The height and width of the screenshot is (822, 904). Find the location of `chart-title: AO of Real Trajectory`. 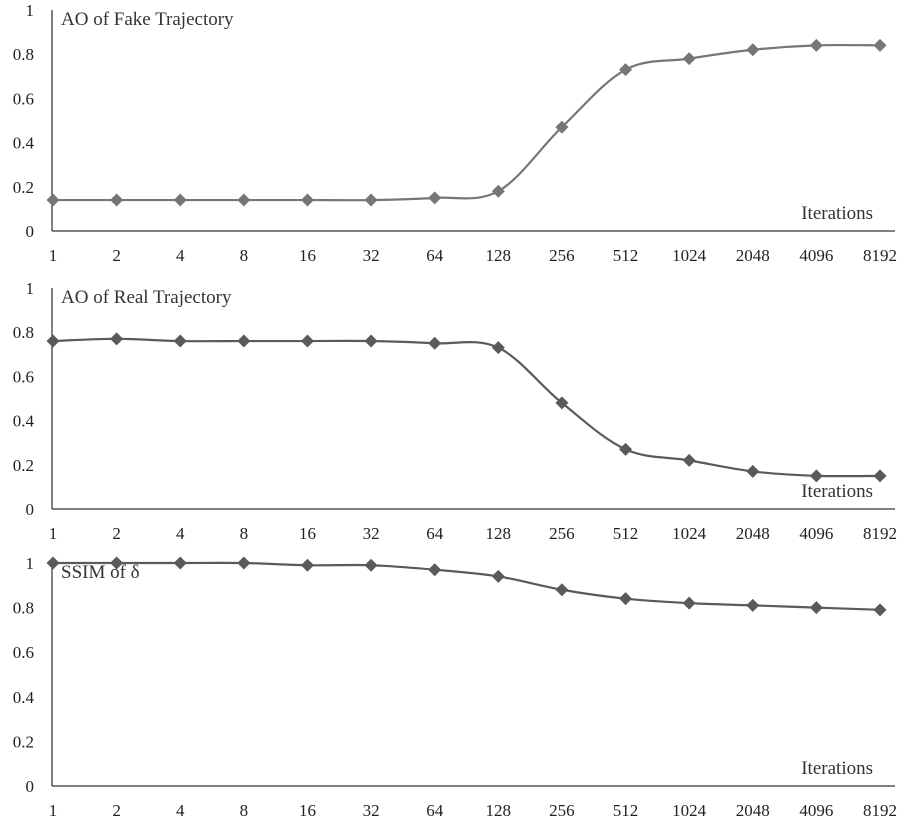

chart-title: AO of Real Trajectory is located at coordinates (146, 297).